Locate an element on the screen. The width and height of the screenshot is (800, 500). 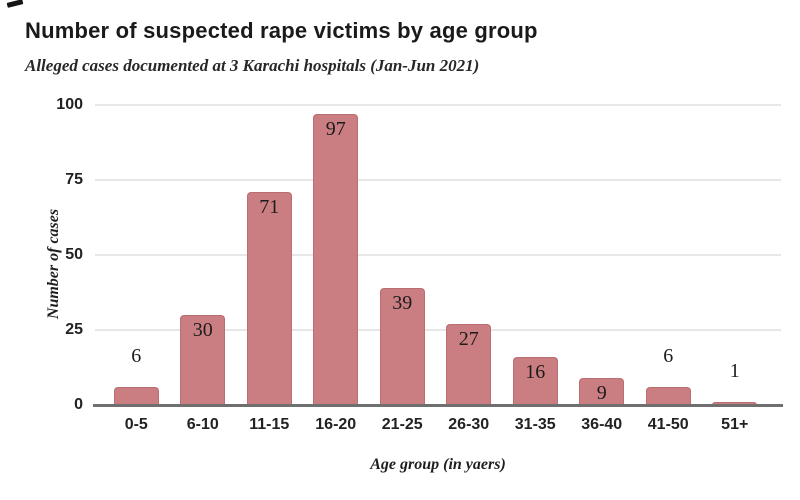
bar-value-label-21-25: 39 is located at coordinates (402, 303).